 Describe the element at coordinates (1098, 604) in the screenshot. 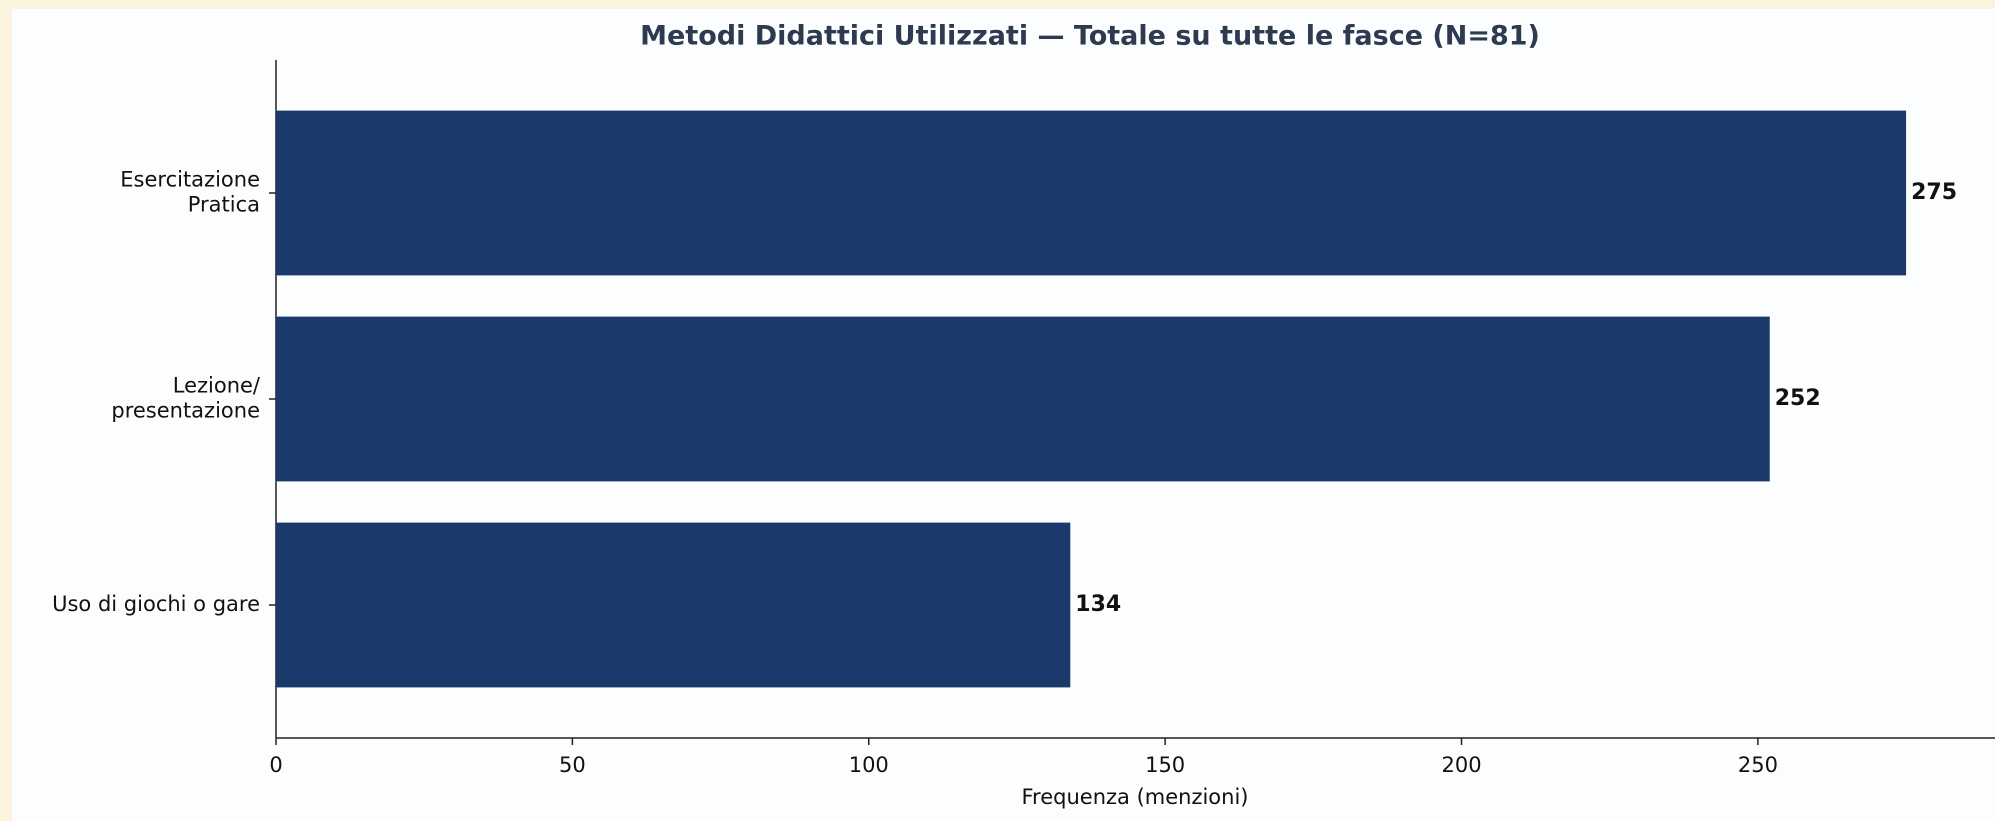

I see `value-label: 134` at that location.